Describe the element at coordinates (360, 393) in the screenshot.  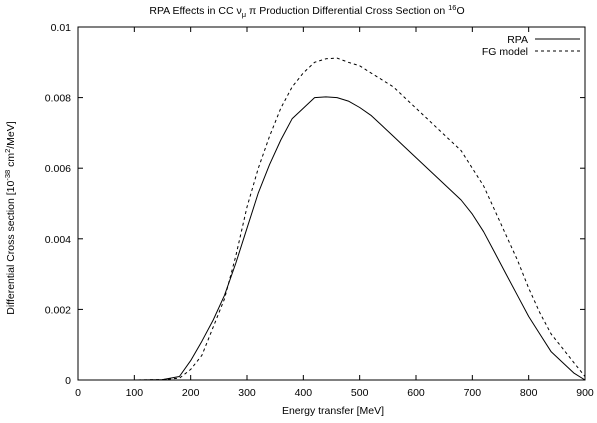
I see `x-tick-label: 500` at that location.